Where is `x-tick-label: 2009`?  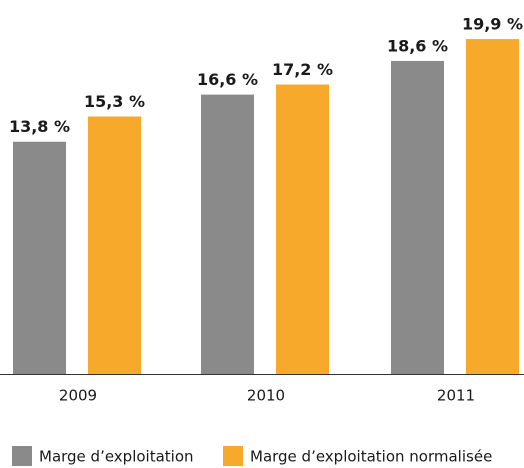 x-tick-label: 2009 is located at coordinates (78, 396).